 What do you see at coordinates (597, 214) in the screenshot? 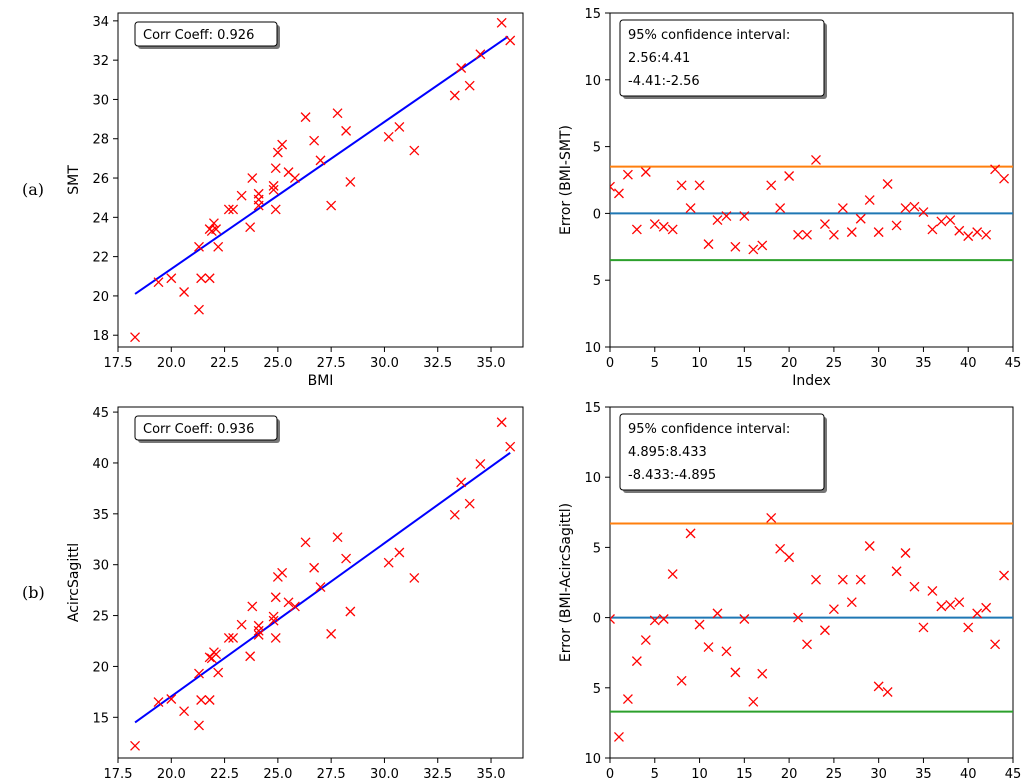
I see `y-tick-label: 0` at bounding box center [597, 214].